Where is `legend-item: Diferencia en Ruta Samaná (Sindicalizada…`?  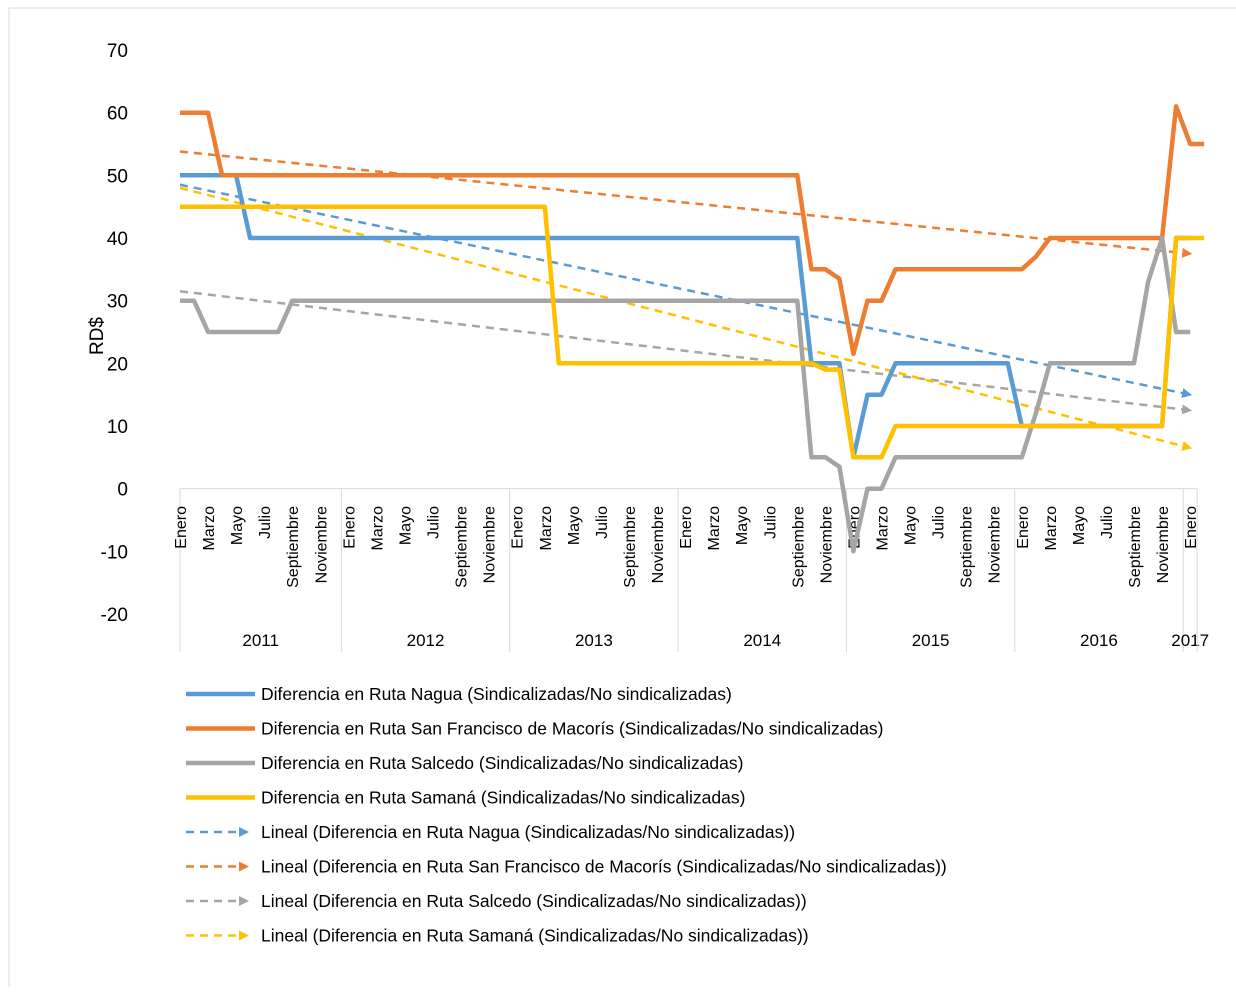
legend-item: Diferencia en Ruta Samaná (Sindicalizada… is located at coordinates (465, 798).